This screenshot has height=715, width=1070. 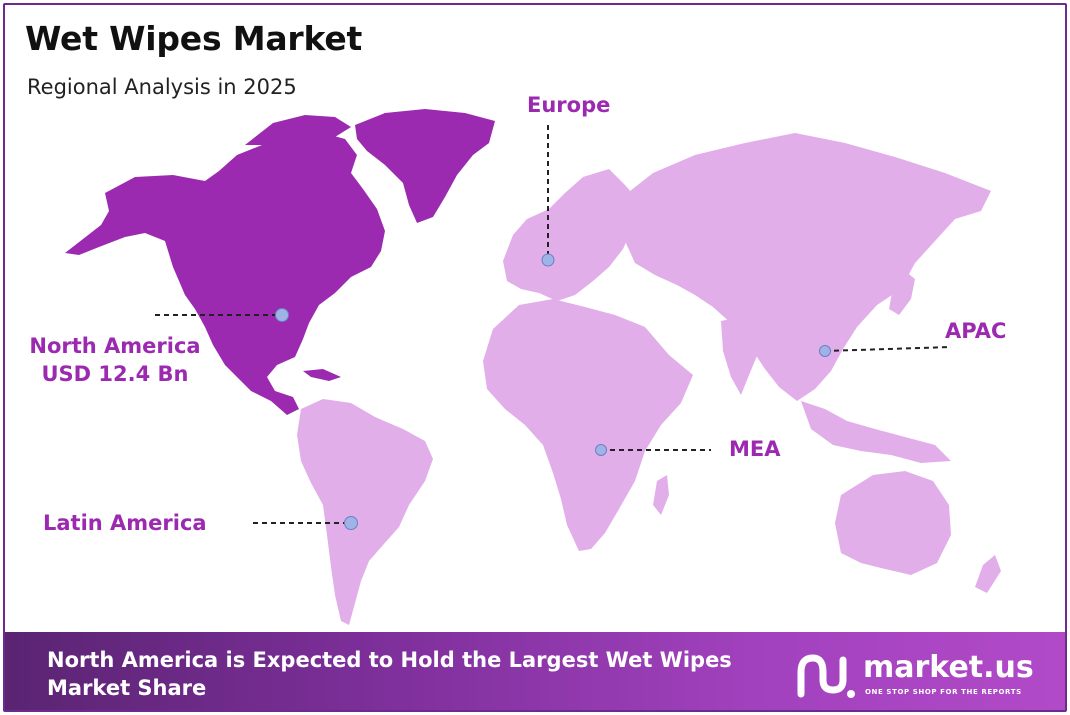 What do you see at coordinates (115, 346) in the screenshot?
I see `north-america-name: North America` at bounding box center [115, 346].